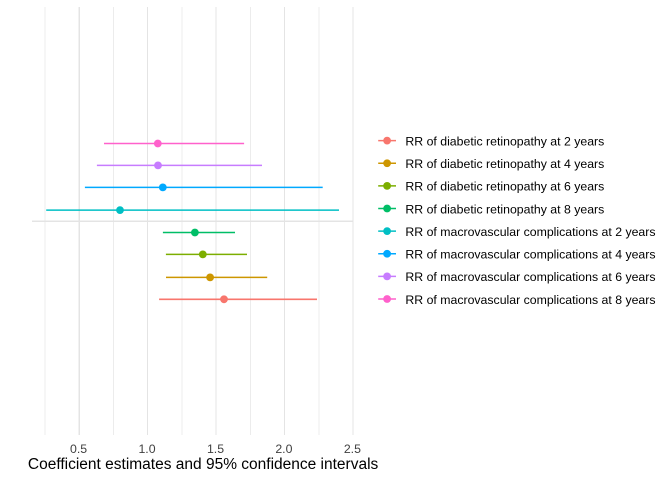  I want to click on svg-text: 1.5, so click(215, 449).